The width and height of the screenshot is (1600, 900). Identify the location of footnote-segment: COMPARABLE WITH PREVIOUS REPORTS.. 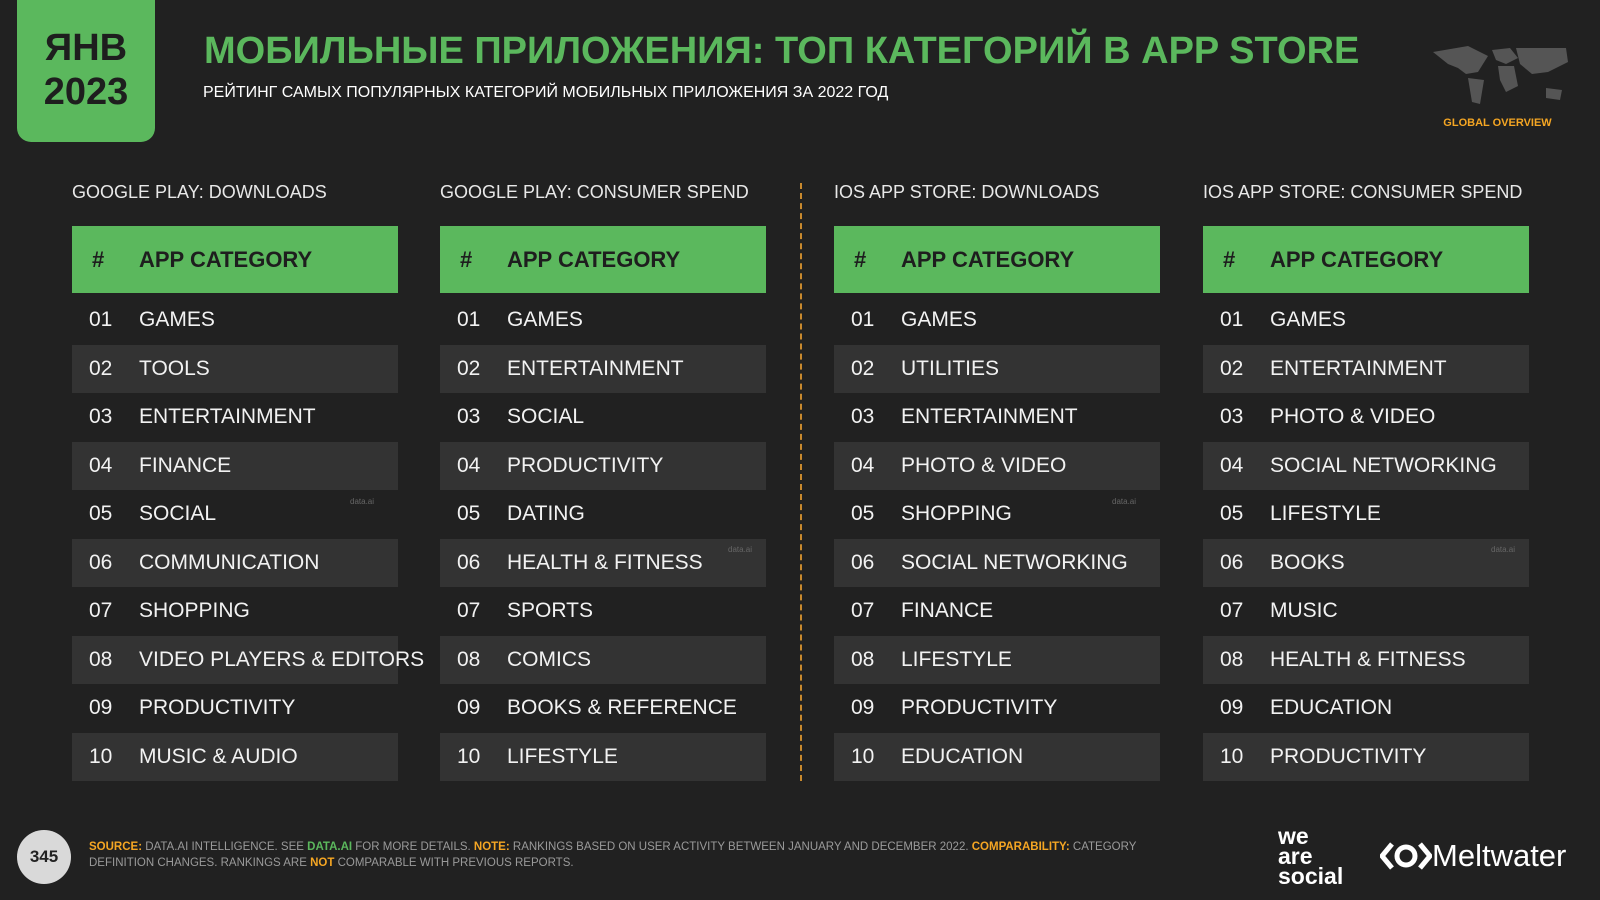
(454, 863).